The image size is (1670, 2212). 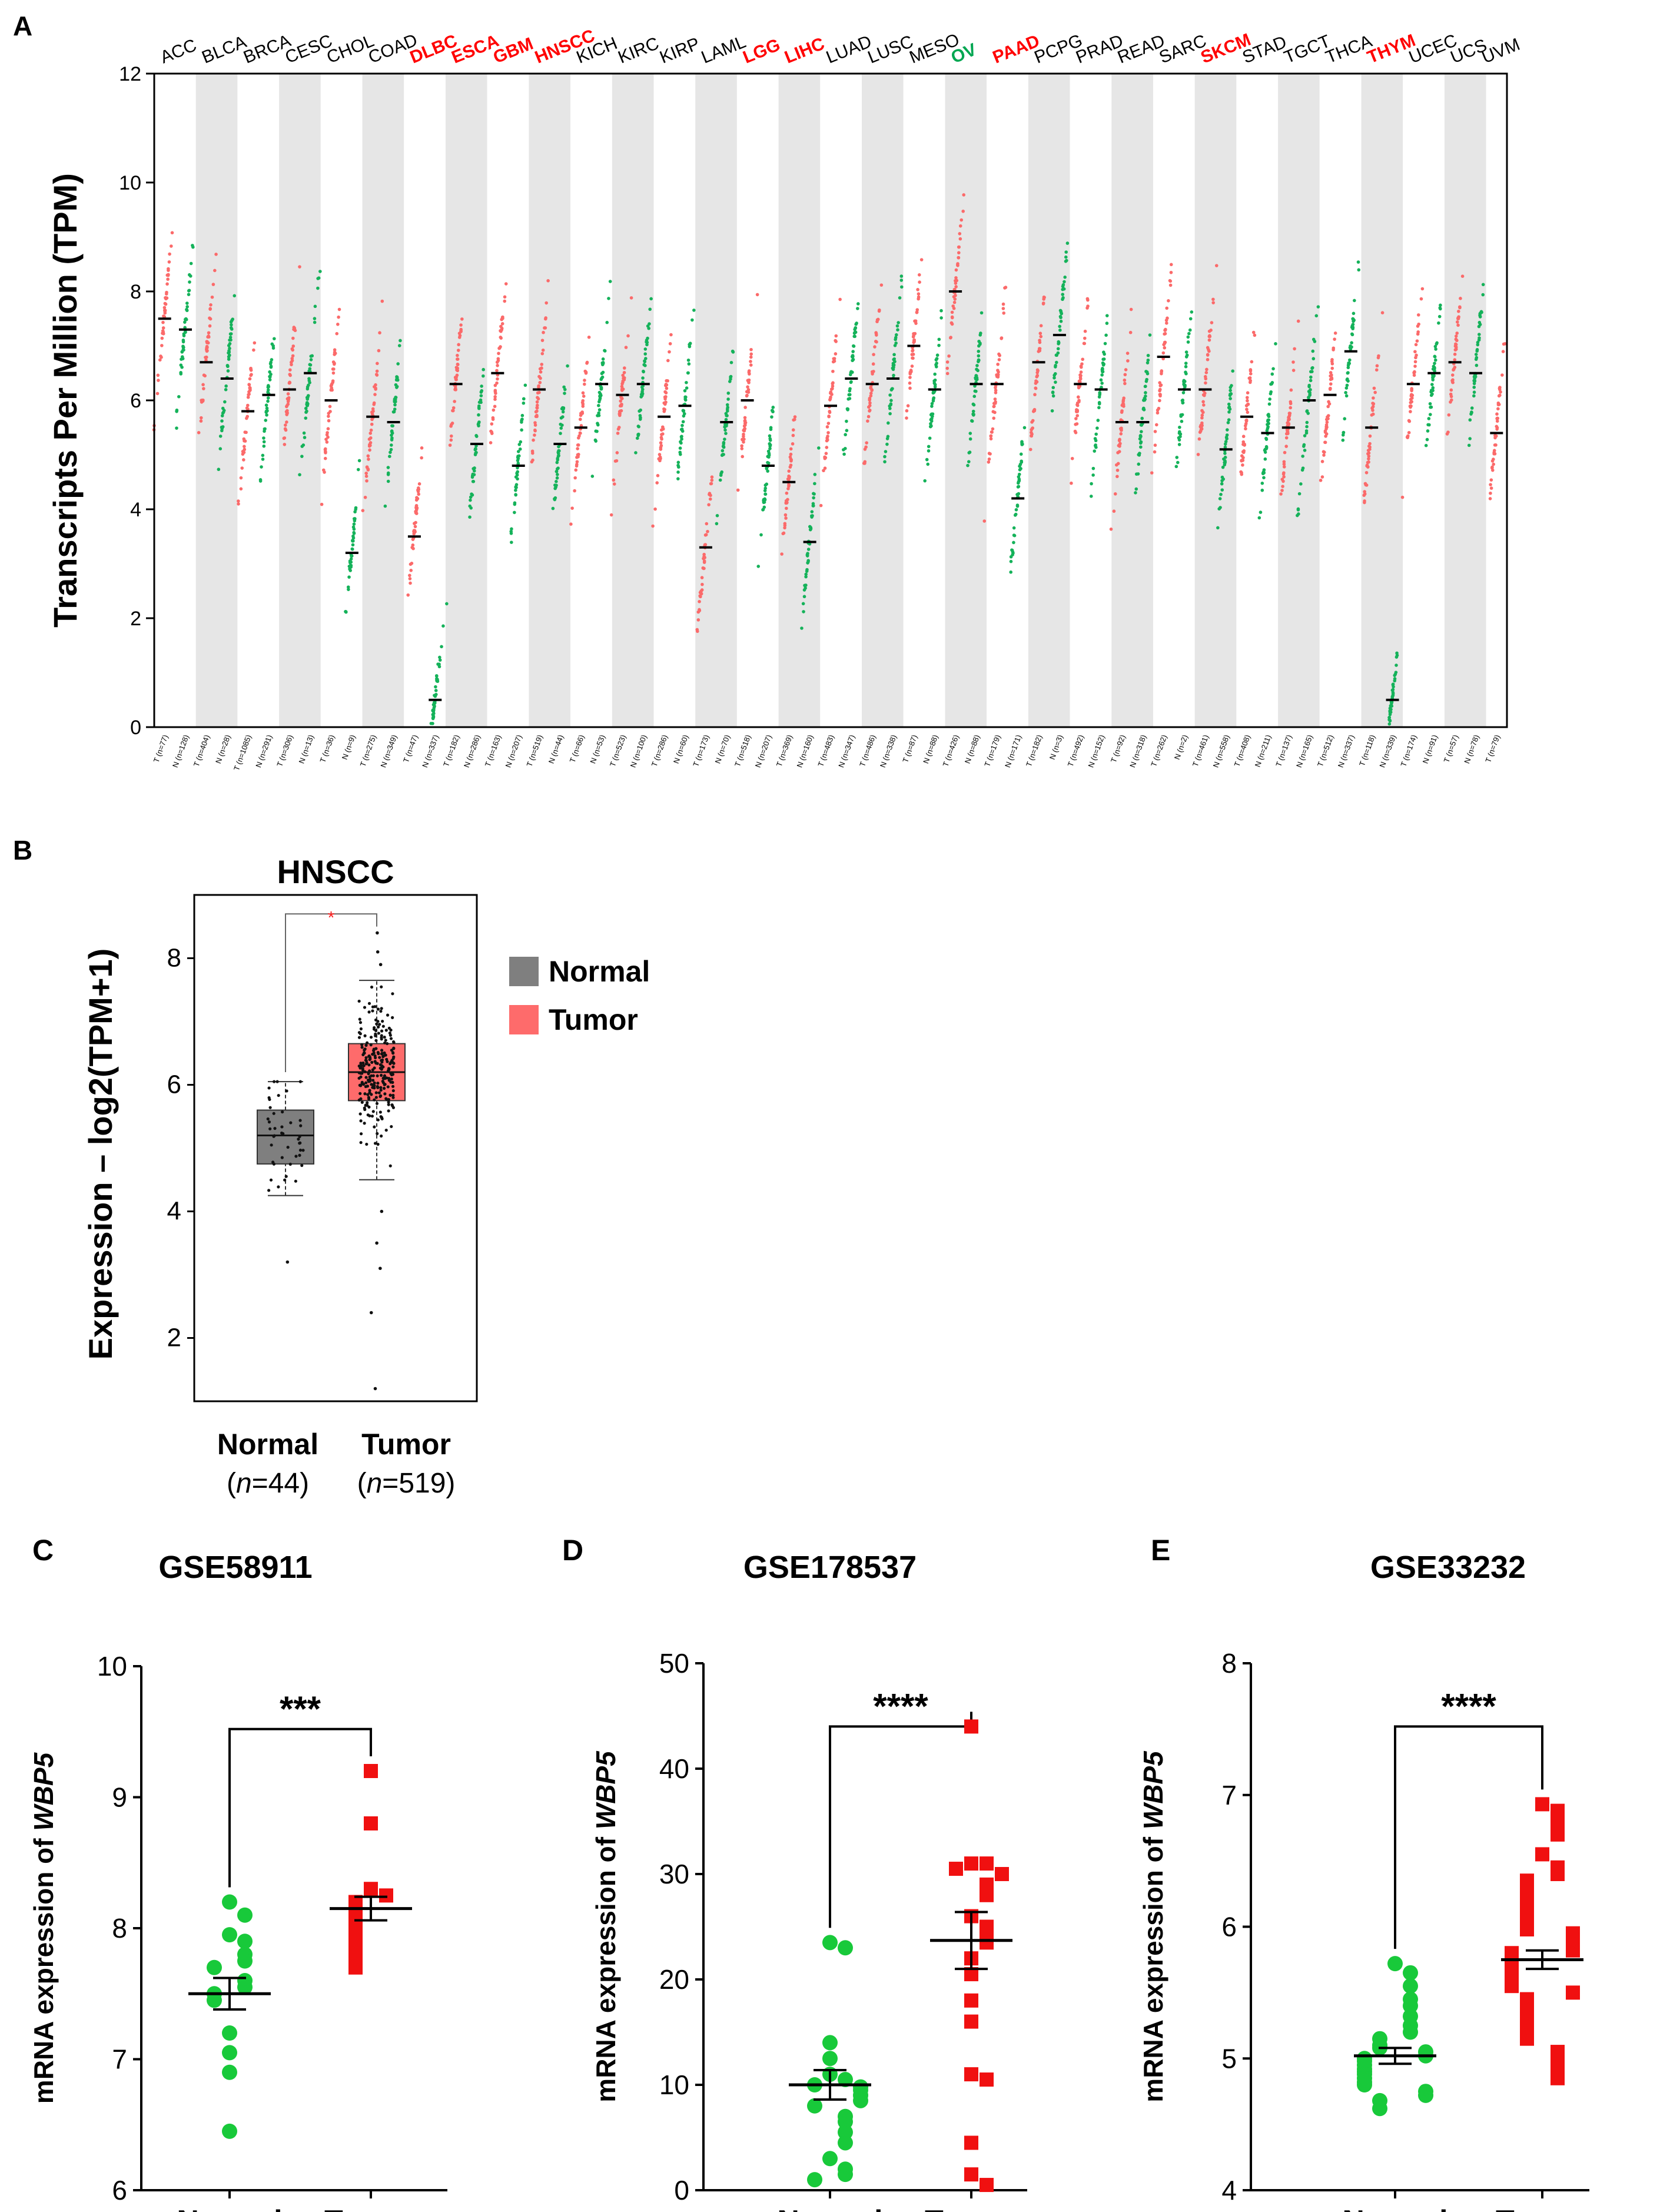 What do you see at coordinates (681, 749) in the screenshot?
I see `group-label: N (n=60)` at bounding box center [681, 749].